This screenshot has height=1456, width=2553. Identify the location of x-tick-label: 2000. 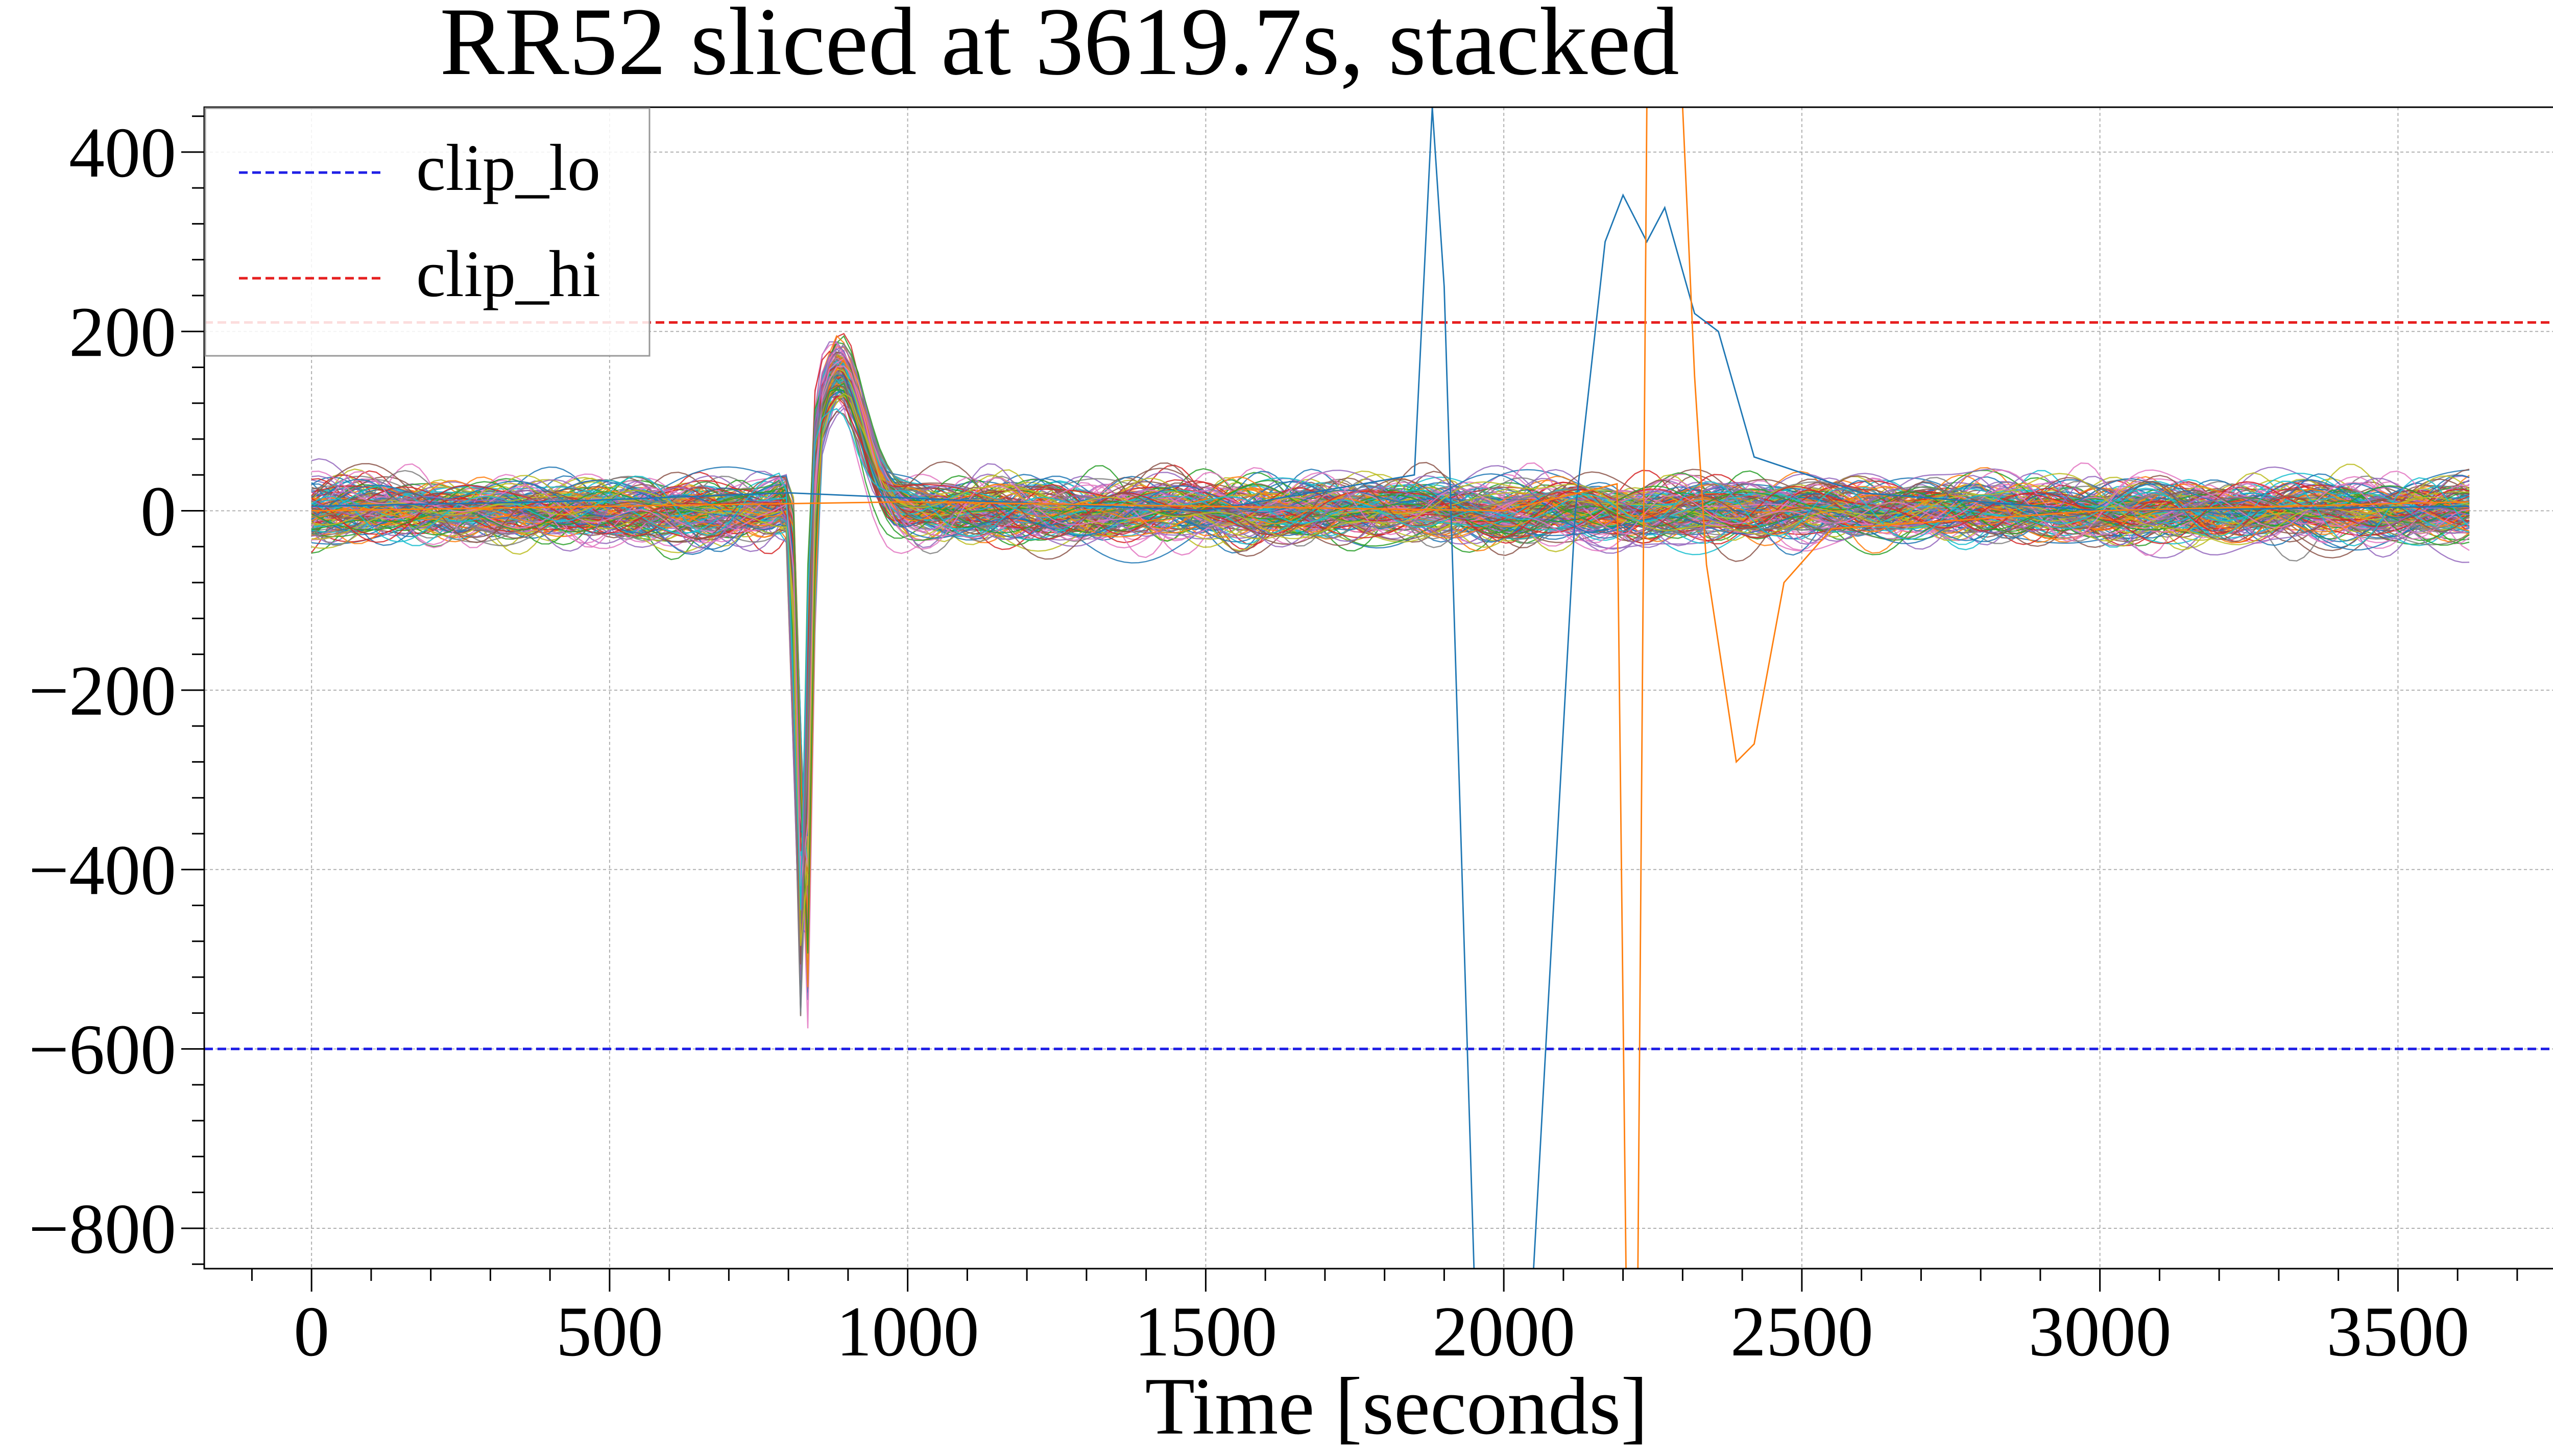
(1504, 1331).